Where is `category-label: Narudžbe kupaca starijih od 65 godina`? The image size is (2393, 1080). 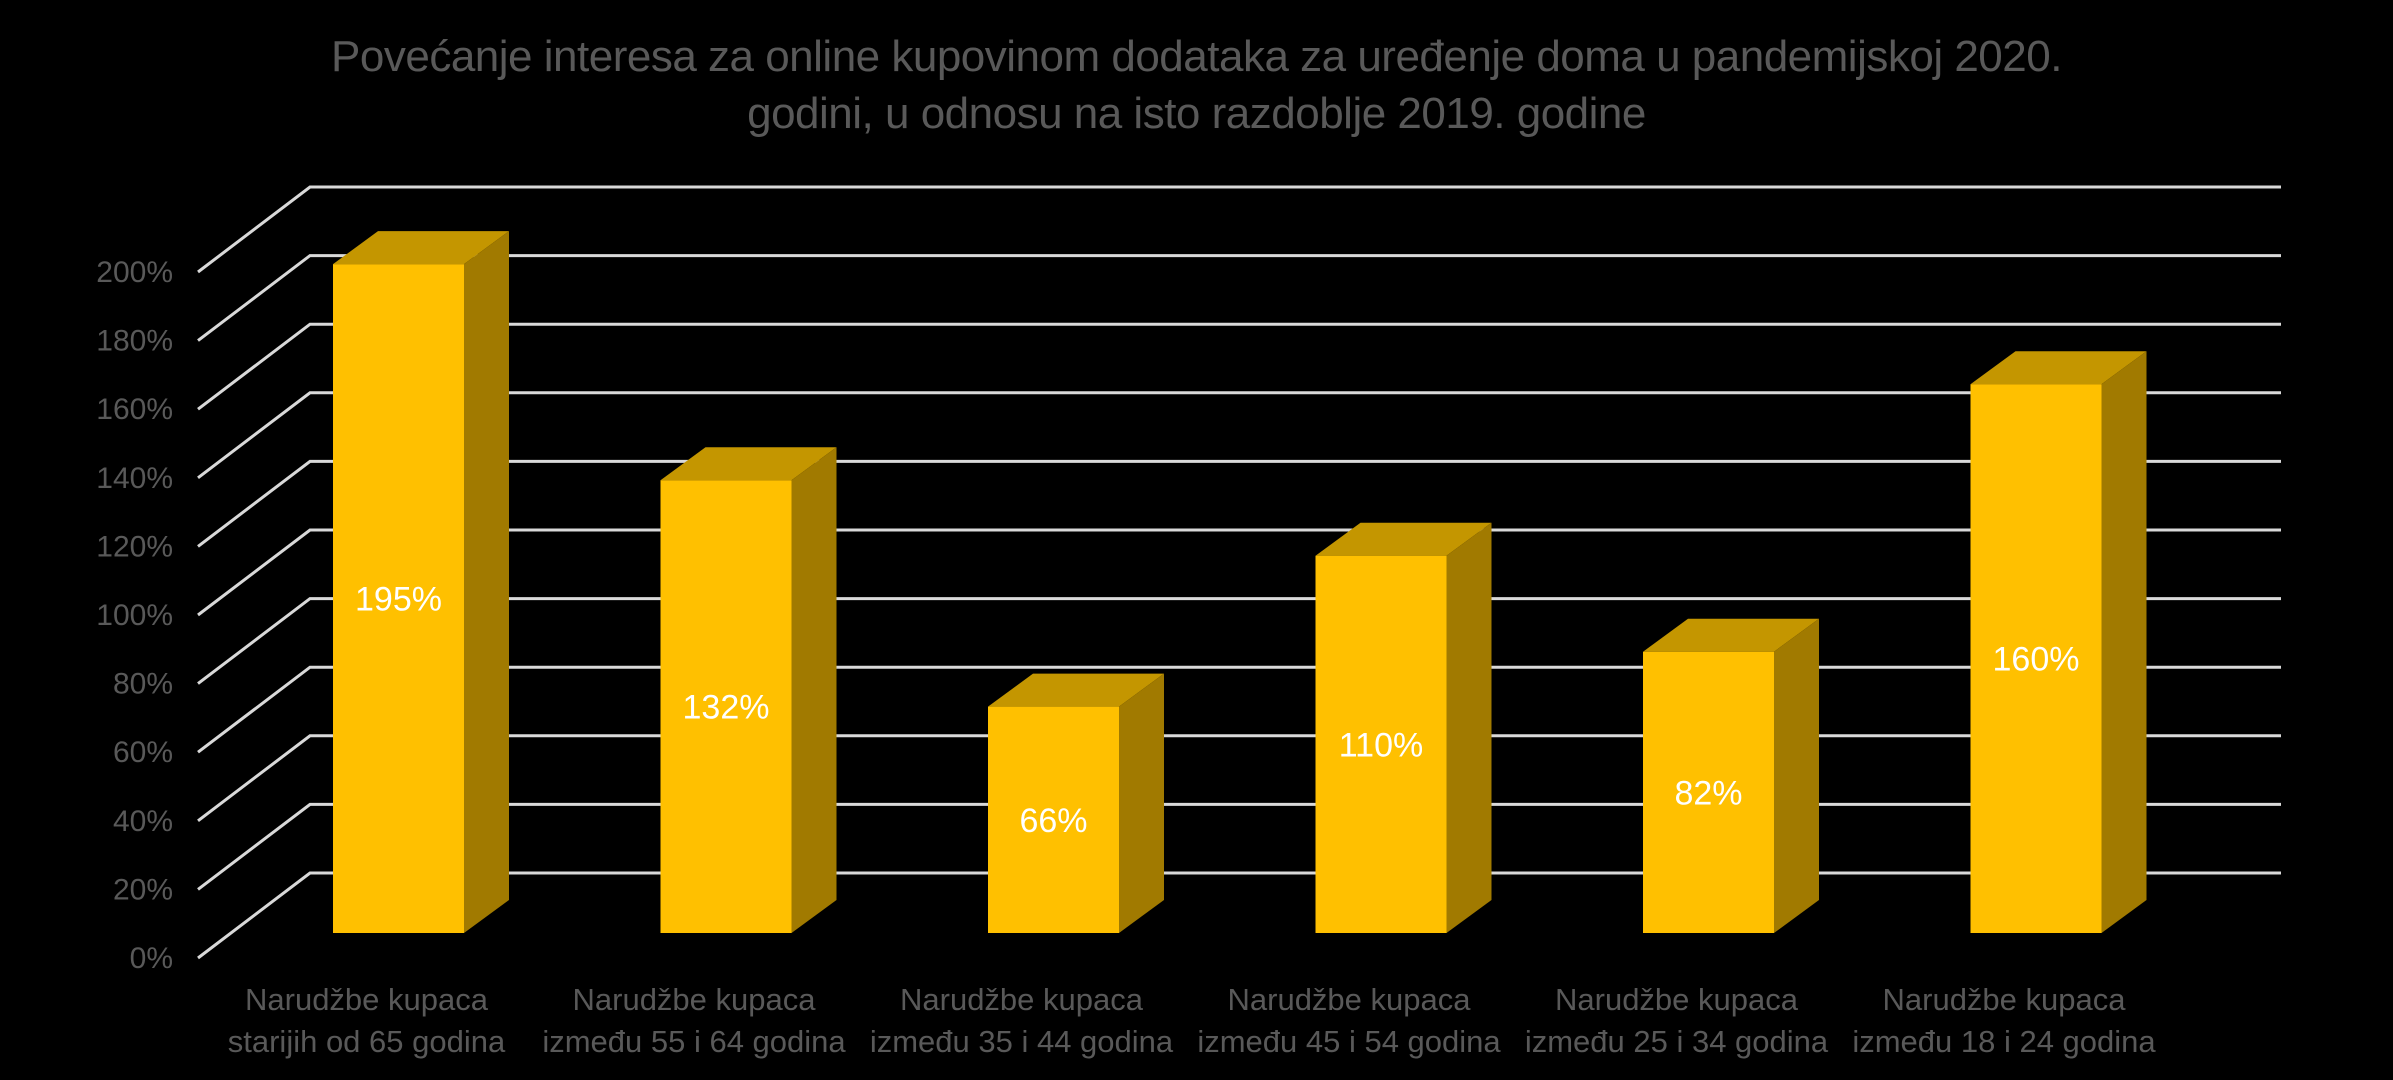
category-label: Narudžbe kupaca starijih od 65 godina is located at coordinates (367, 1020).